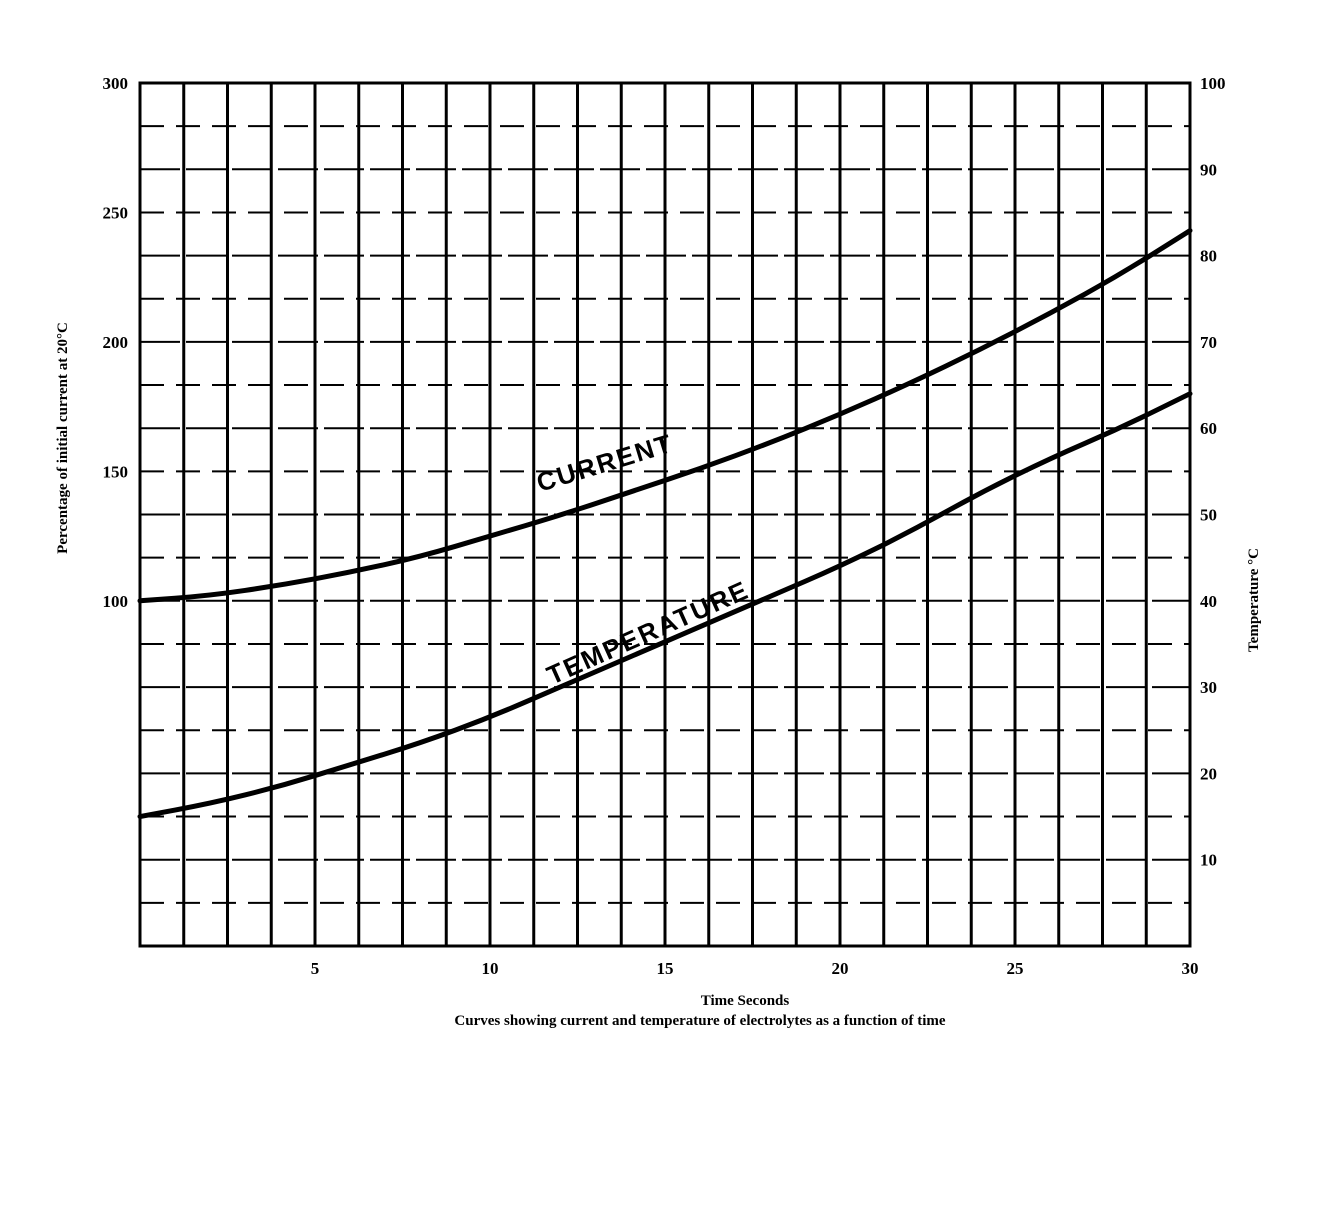 The image size is (1322, 1232). Describe the element at coordinates (1208, 515) in the screenshot. I see `right-y-tick-label: 50` at that location.